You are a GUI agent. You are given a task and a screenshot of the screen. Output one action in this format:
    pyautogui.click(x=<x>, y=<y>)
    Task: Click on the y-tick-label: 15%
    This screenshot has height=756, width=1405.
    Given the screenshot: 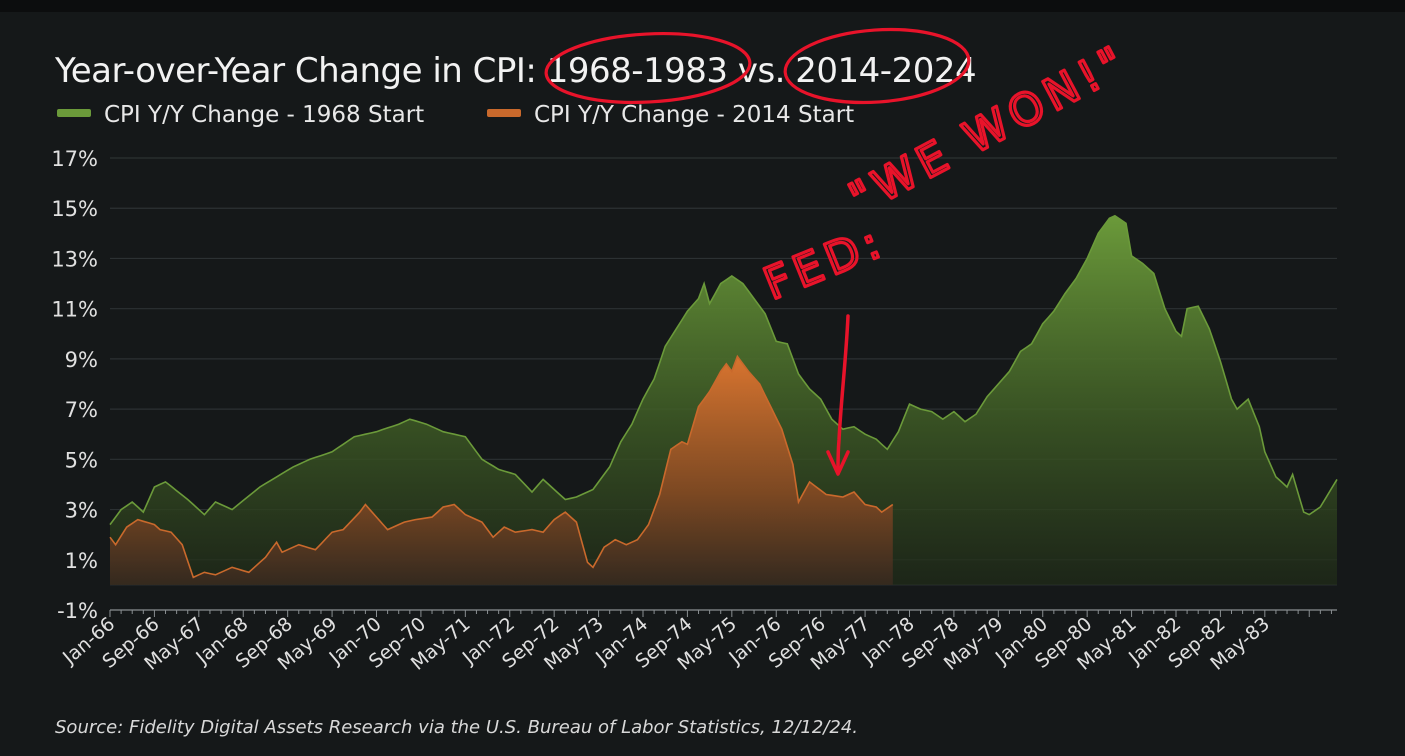 What is the action you would take?
    pyautogui.click(x=74, y=209)
    